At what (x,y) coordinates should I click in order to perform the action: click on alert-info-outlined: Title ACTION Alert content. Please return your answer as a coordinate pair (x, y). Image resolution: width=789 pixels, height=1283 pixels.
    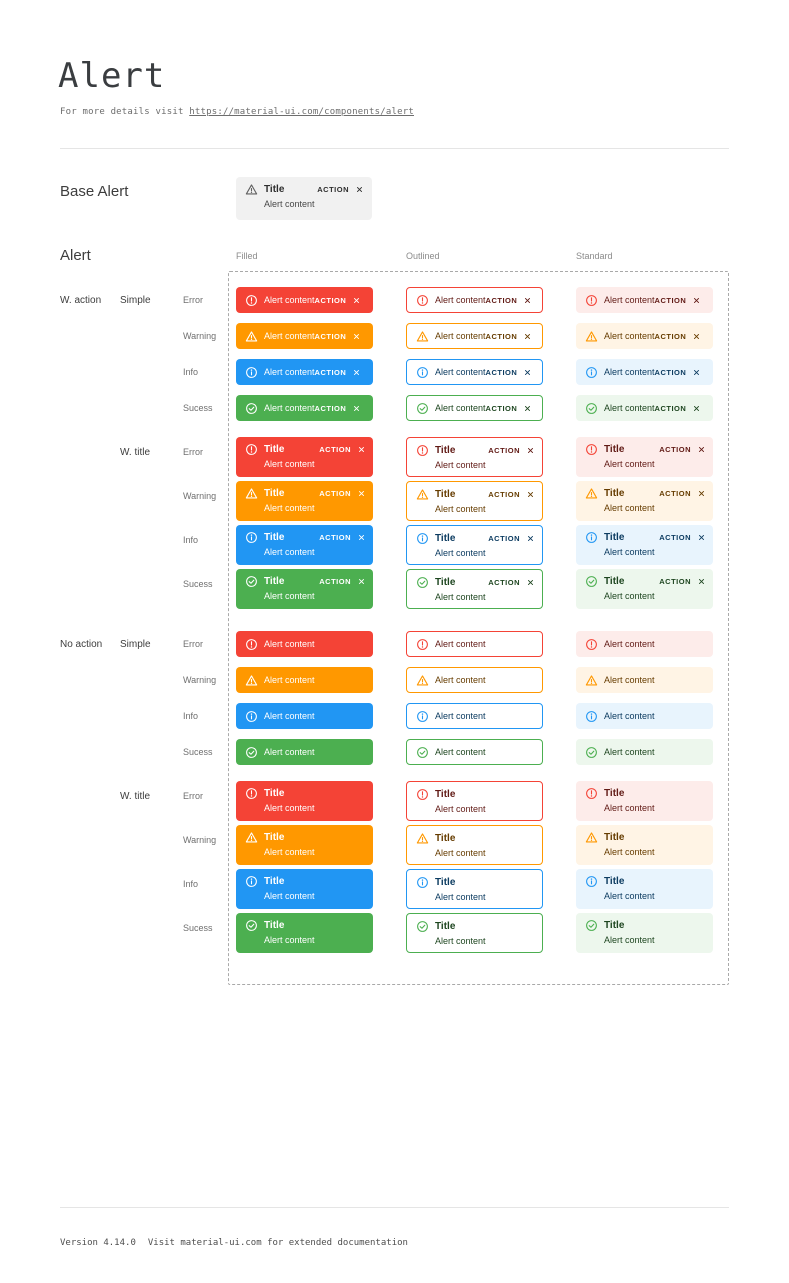
    Looking at the image, I should click on (474, 545).